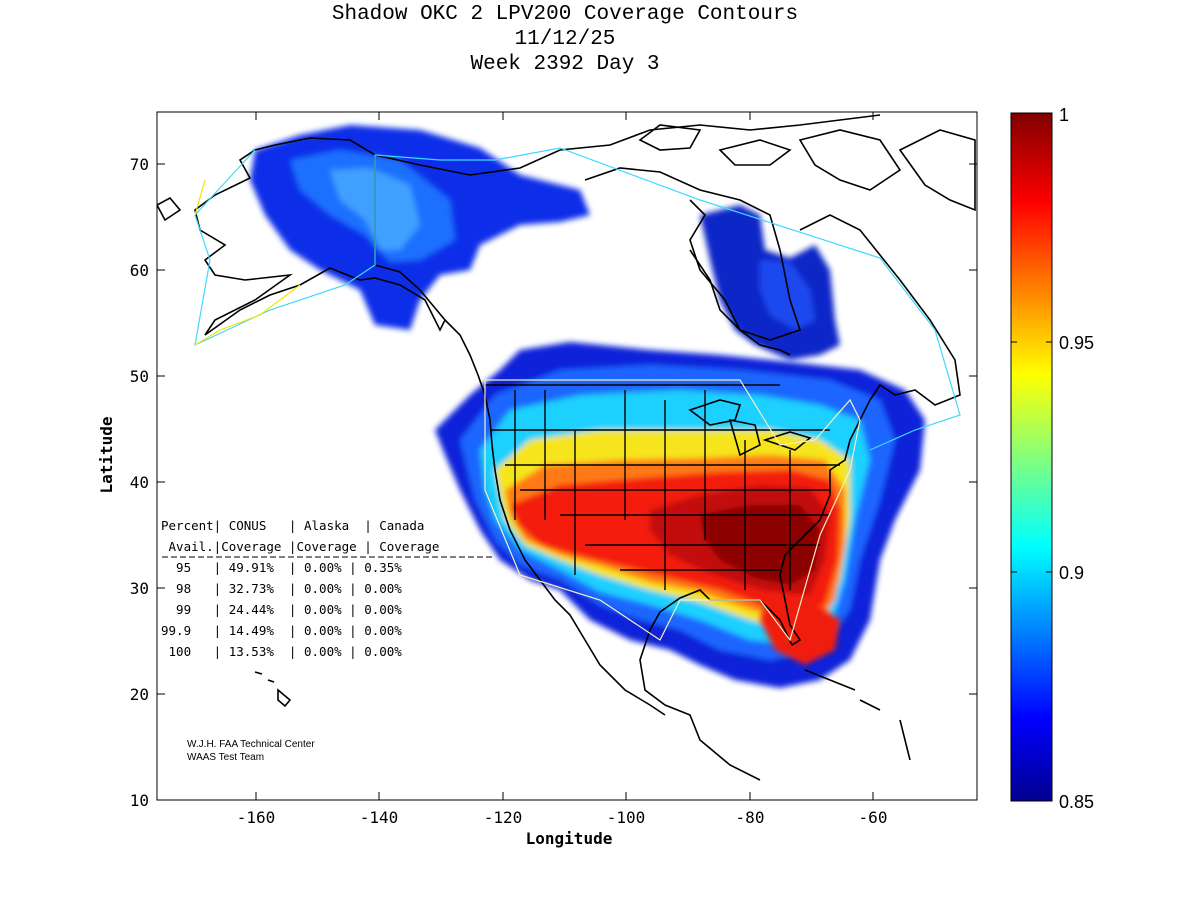 This screenshot has height=900, width=1200. What do you see at coordinates (292, 525) in the screenshot?
I see `table-header: Percent| CONUS | Alaska | Canada` at bounding box center [292, 525].